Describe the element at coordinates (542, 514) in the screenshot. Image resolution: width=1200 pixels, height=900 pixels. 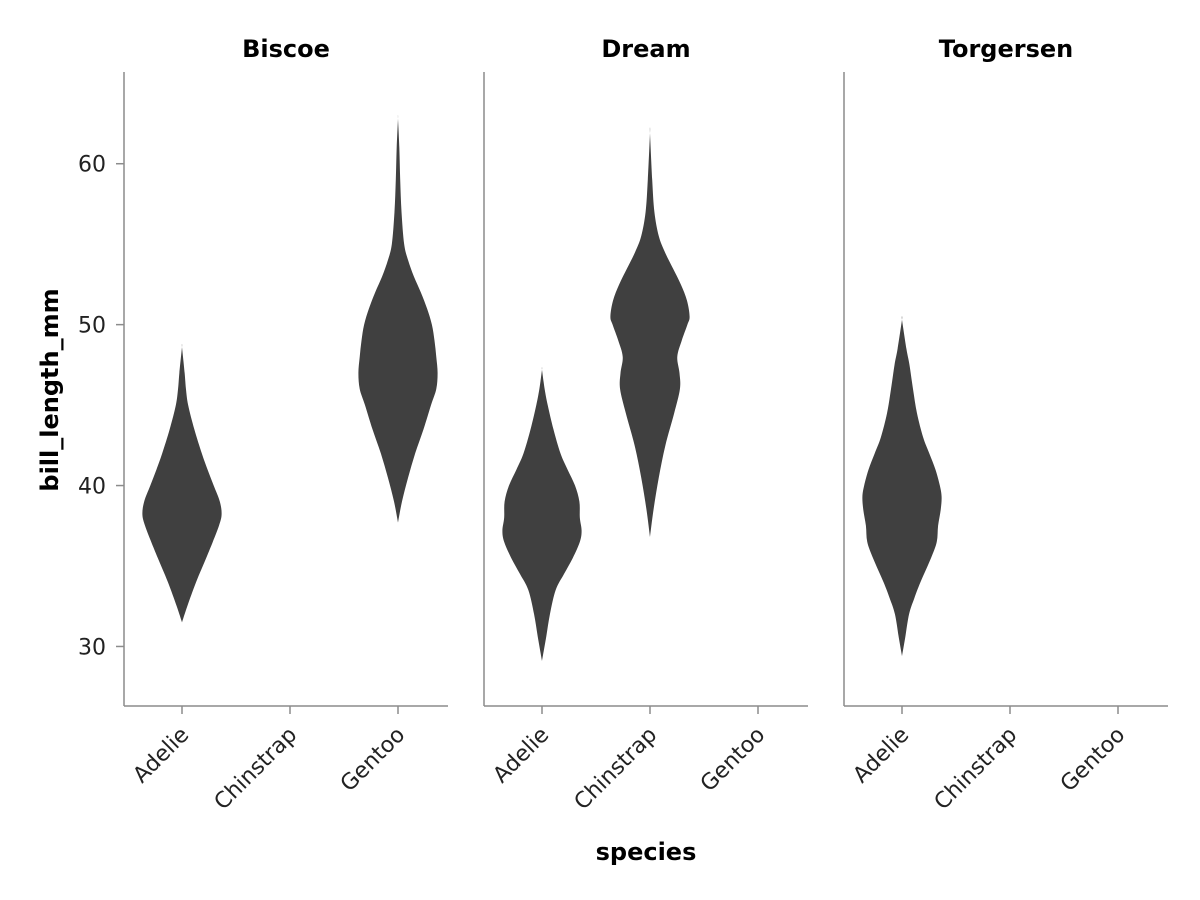
I see `violin-dream-adelie` at that location.